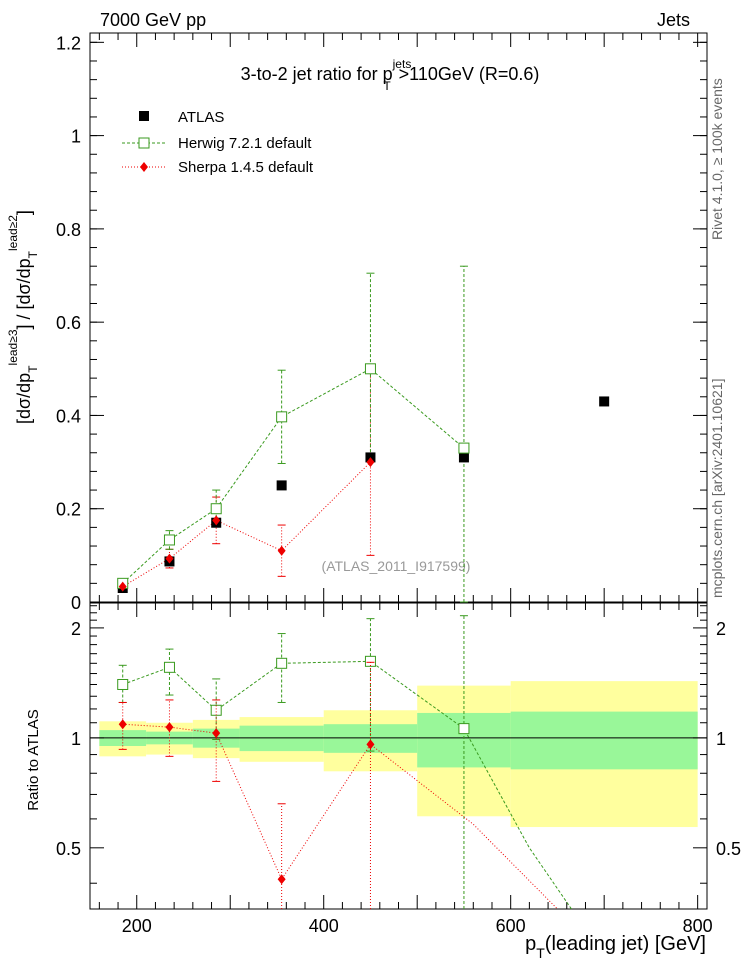 The image size is (746, 972). I want to click on analysis-id-watermark: (ATLAS_2011_I917599), so click(396, 566).